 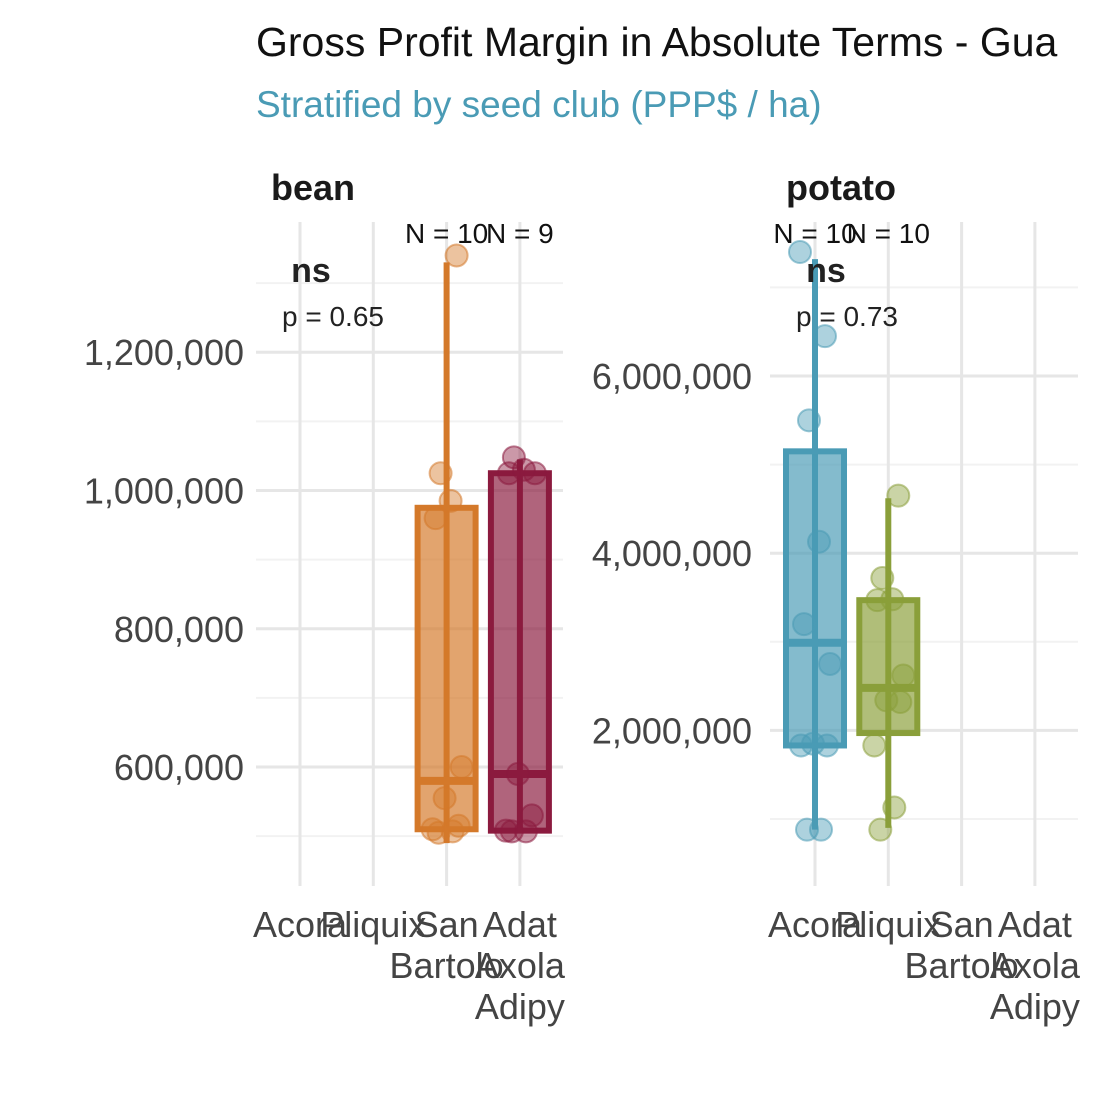 What do you see at coordinates (841, 187) in the screenshot?
I see `facet-potato-label: potato` at bounding box center [841, 187].